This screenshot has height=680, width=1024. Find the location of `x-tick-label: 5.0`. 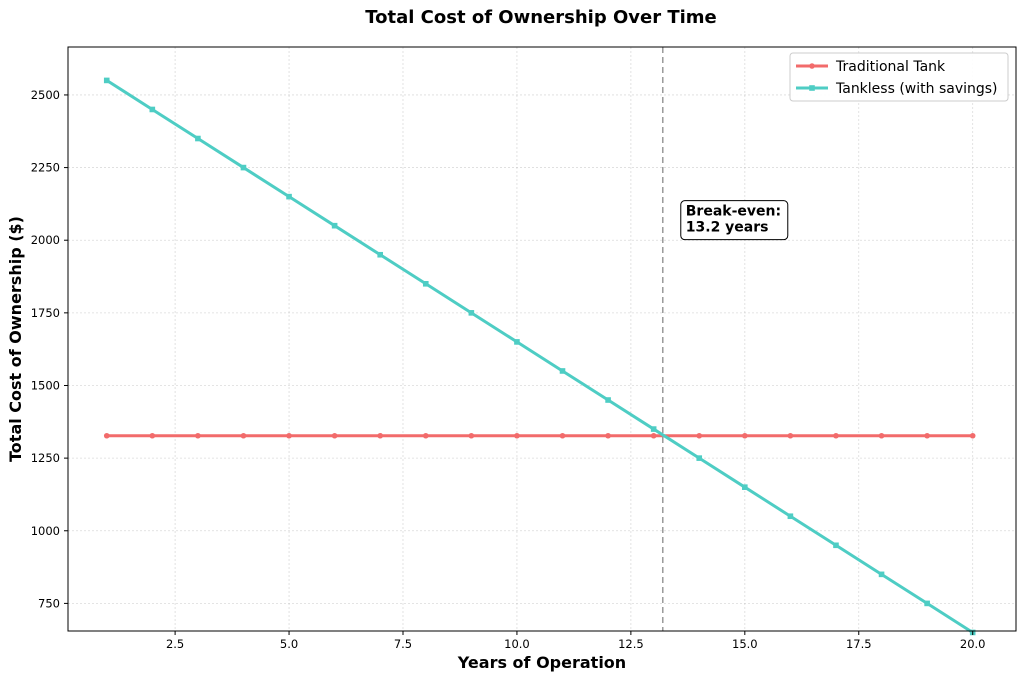

x-tick-label: 5.0 is located at coordinates (289, 644).